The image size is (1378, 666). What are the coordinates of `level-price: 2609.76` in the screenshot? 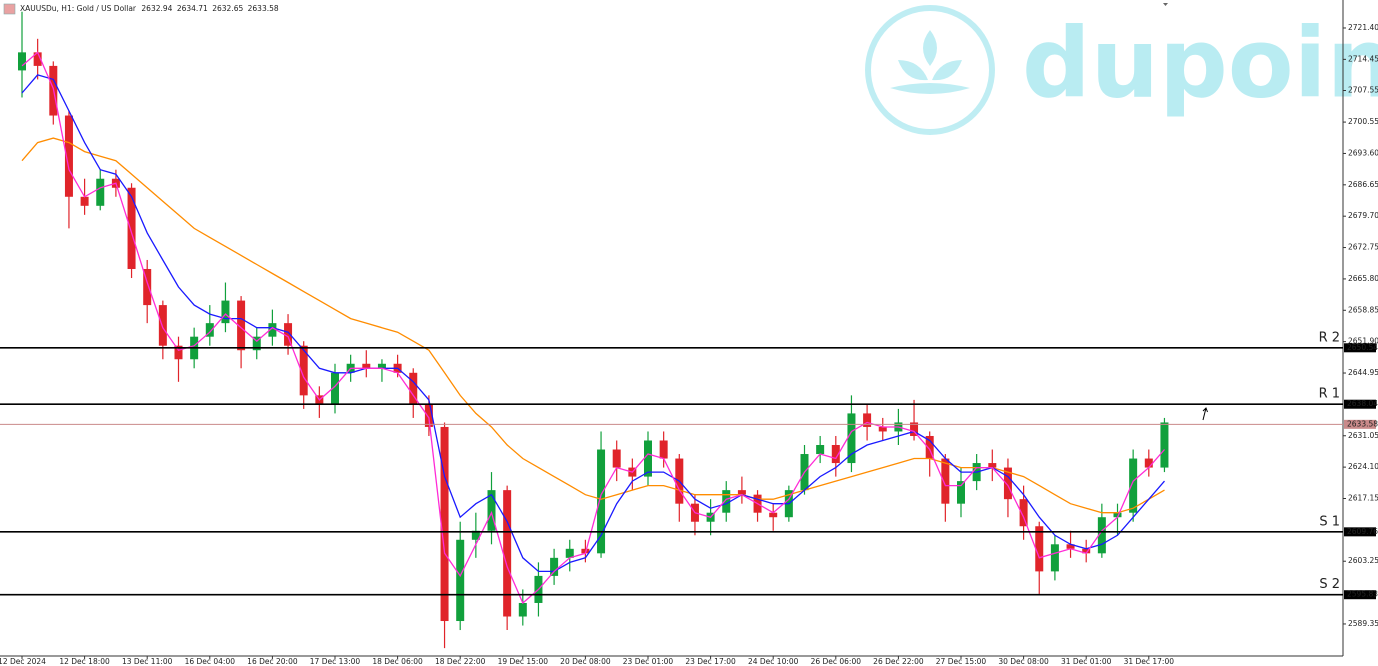 It's located at (1362, 531).